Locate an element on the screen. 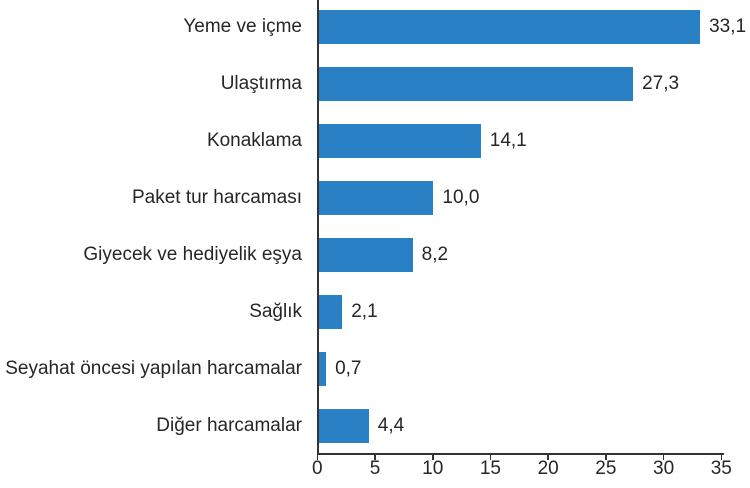 The height and width of the screenshot is (488, 750). x-tick-label: 20 is located at coordinates (548, 468).